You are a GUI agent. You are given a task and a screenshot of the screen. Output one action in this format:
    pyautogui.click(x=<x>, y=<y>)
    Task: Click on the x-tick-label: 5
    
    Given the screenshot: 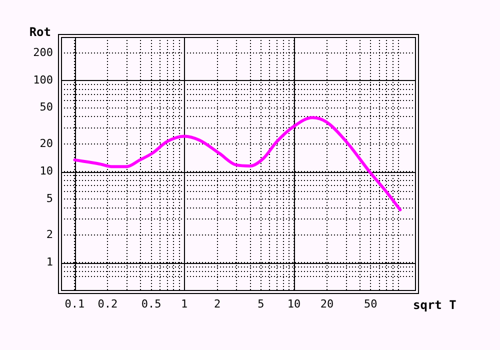 What is the action you would take?
    pyautogui.click(x=261, y=303)
    